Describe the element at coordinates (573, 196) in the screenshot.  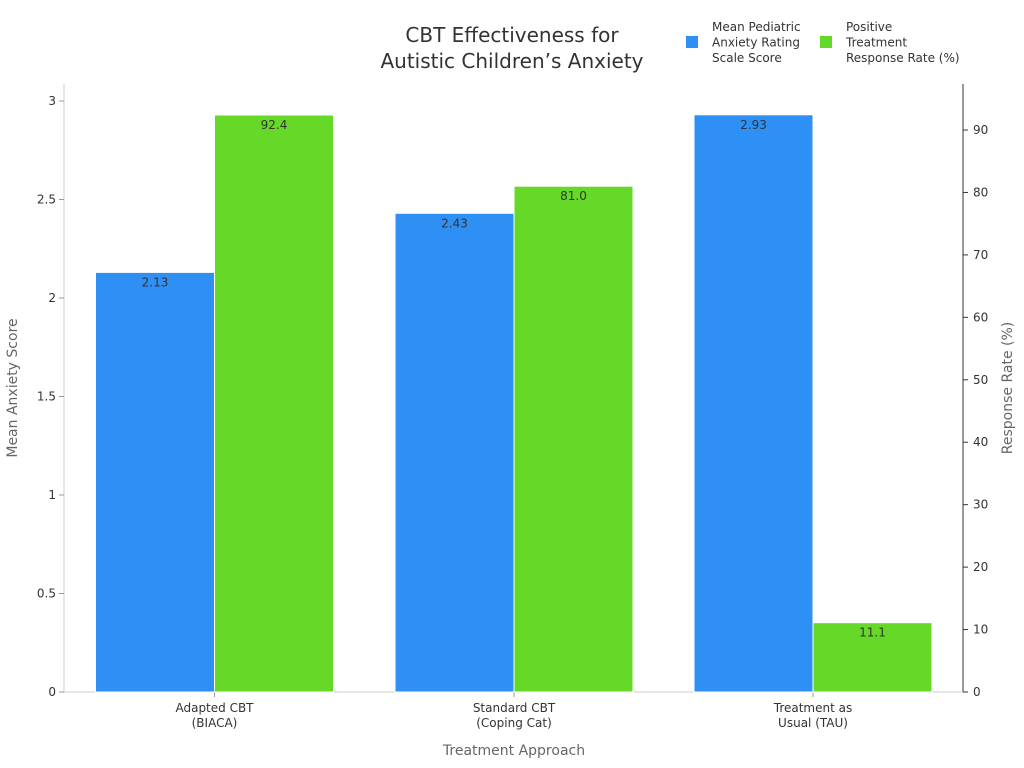
I see `bar-data-label: 81.0` at that location.